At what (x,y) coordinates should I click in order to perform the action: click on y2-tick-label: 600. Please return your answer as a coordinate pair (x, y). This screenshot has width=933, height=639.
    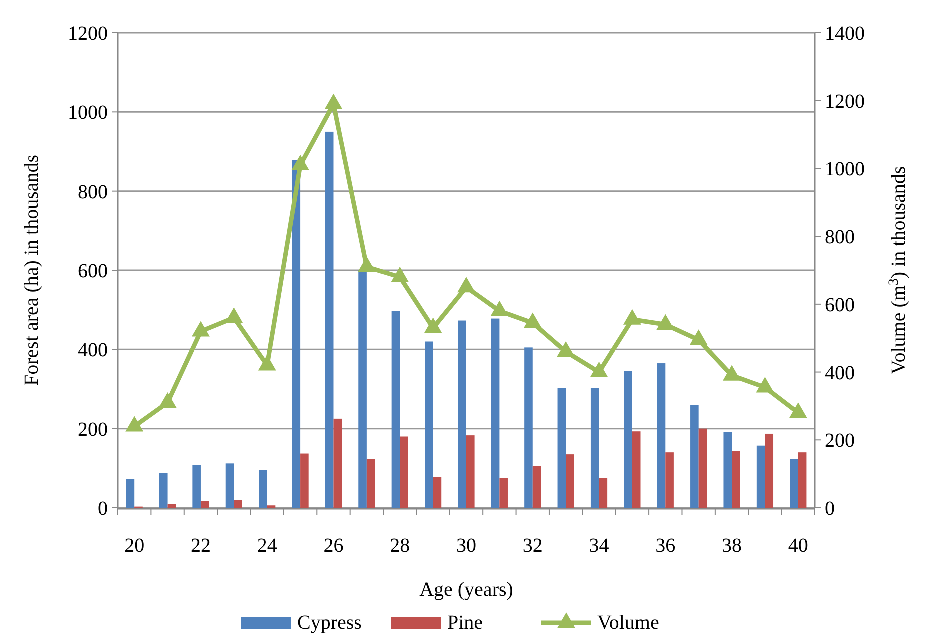
    Looking at the image, I should click on (840, 305).